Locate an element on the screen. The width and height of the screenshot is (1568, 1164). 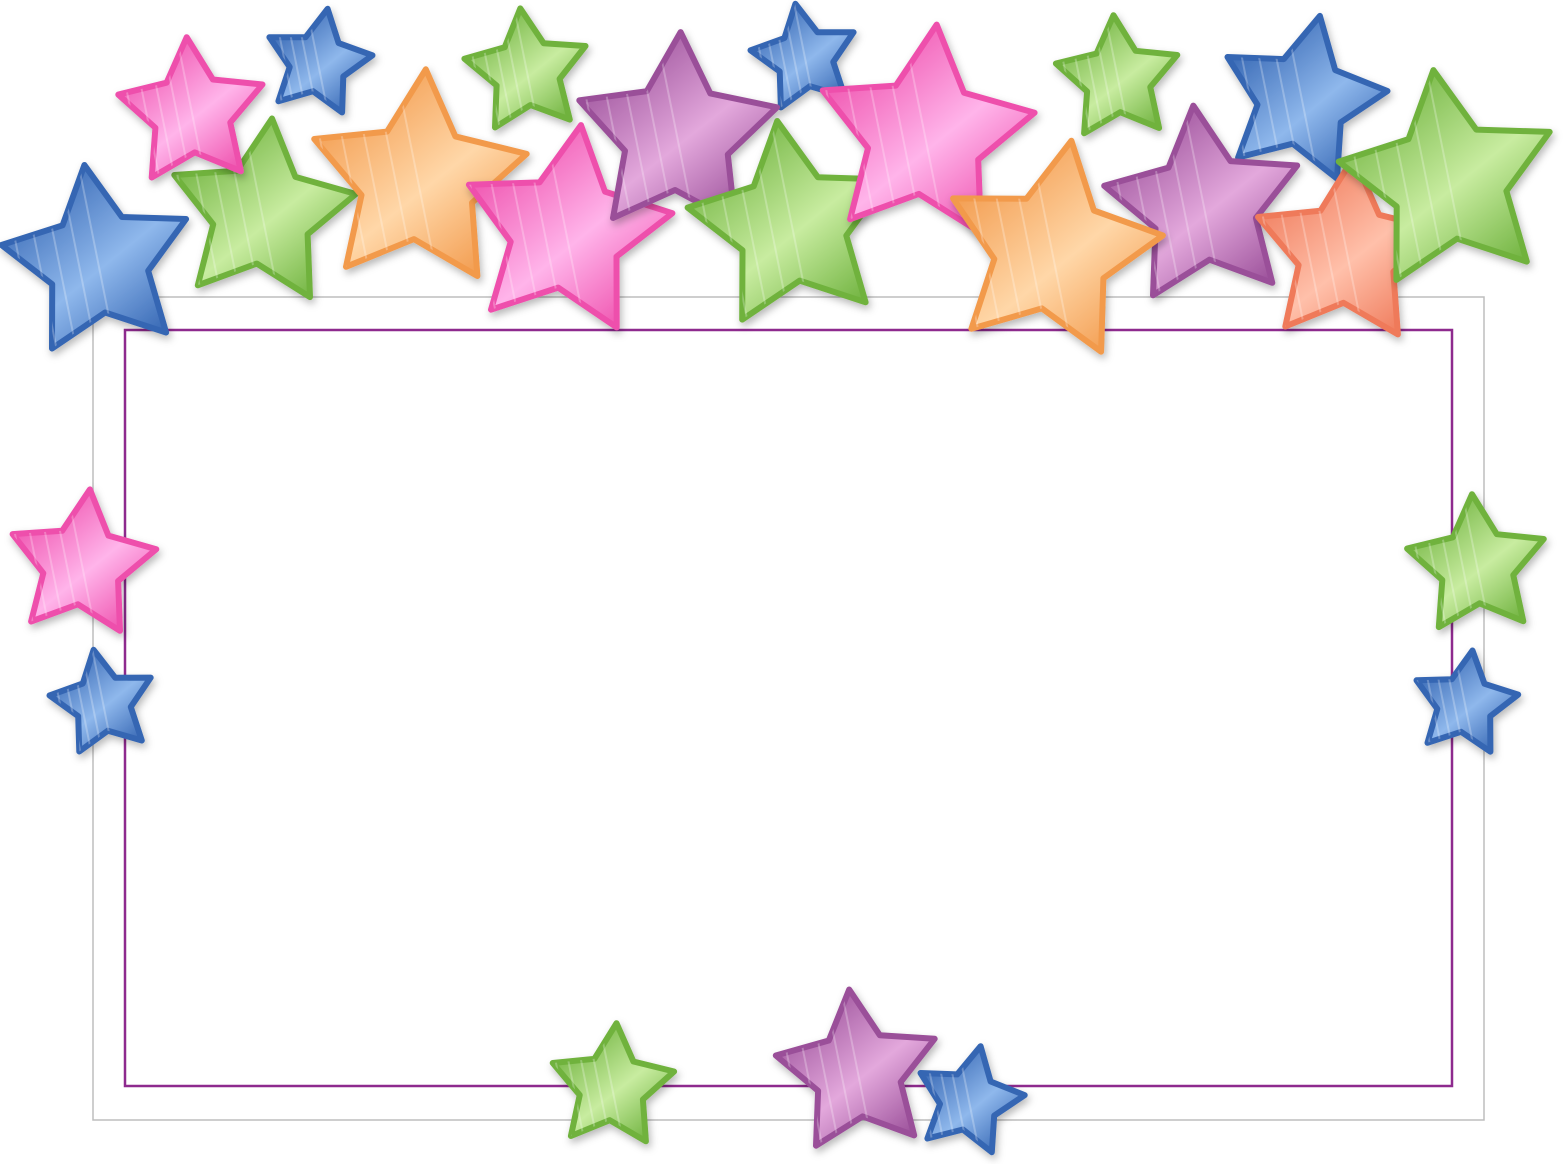
star-blue is located at coordinates (802, 55).